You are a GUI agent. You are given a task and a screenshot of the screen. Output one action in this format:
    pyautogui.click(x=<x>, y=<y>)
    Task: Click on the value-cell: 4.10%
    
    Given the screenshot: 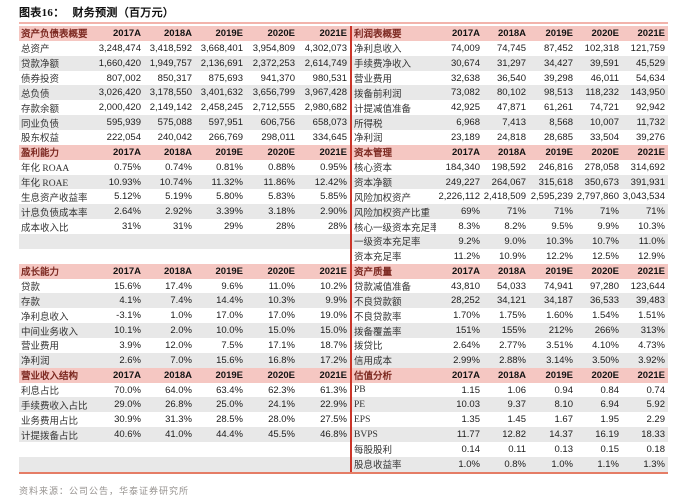 What is the action you would take?
    pyautogui.click(x=599, y=345)
    